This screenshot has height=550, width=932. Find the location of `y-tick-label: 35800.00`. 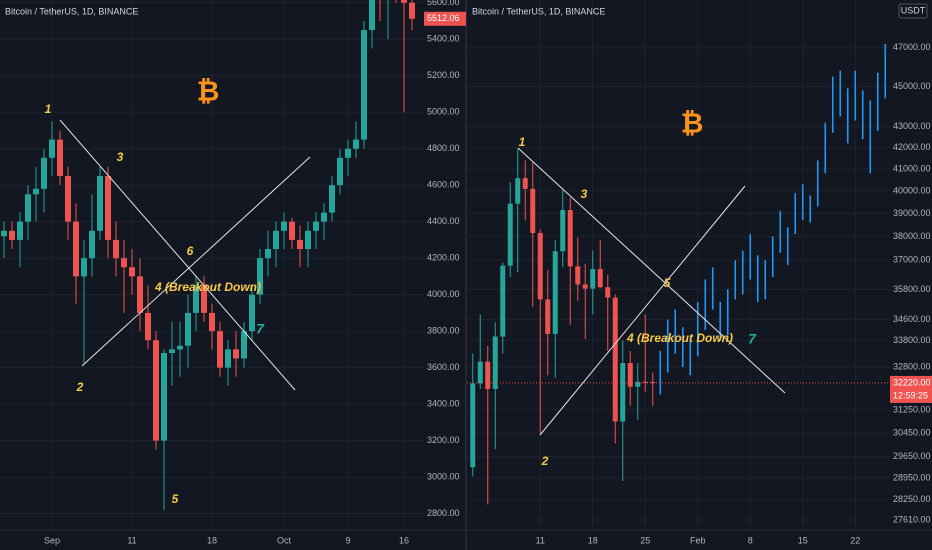

y-tick-label: 35800.00 is located at coordinates (912, 289).